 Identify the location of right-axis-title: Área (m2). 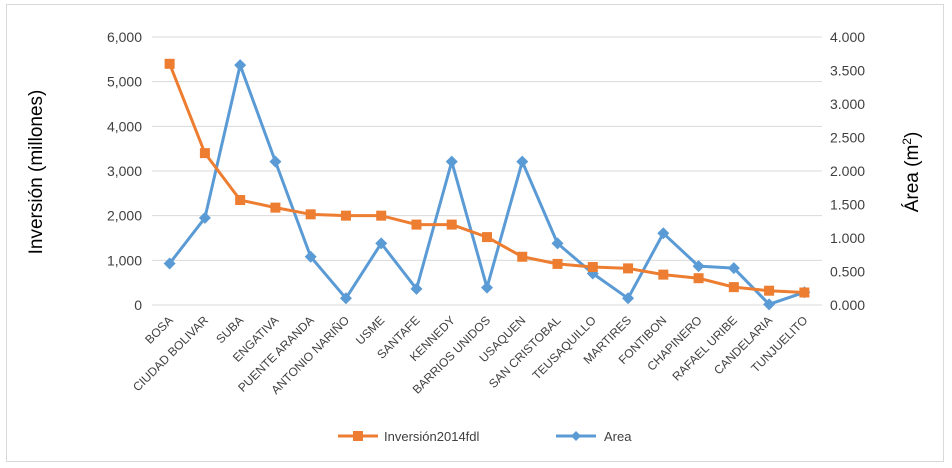
(911, 172).